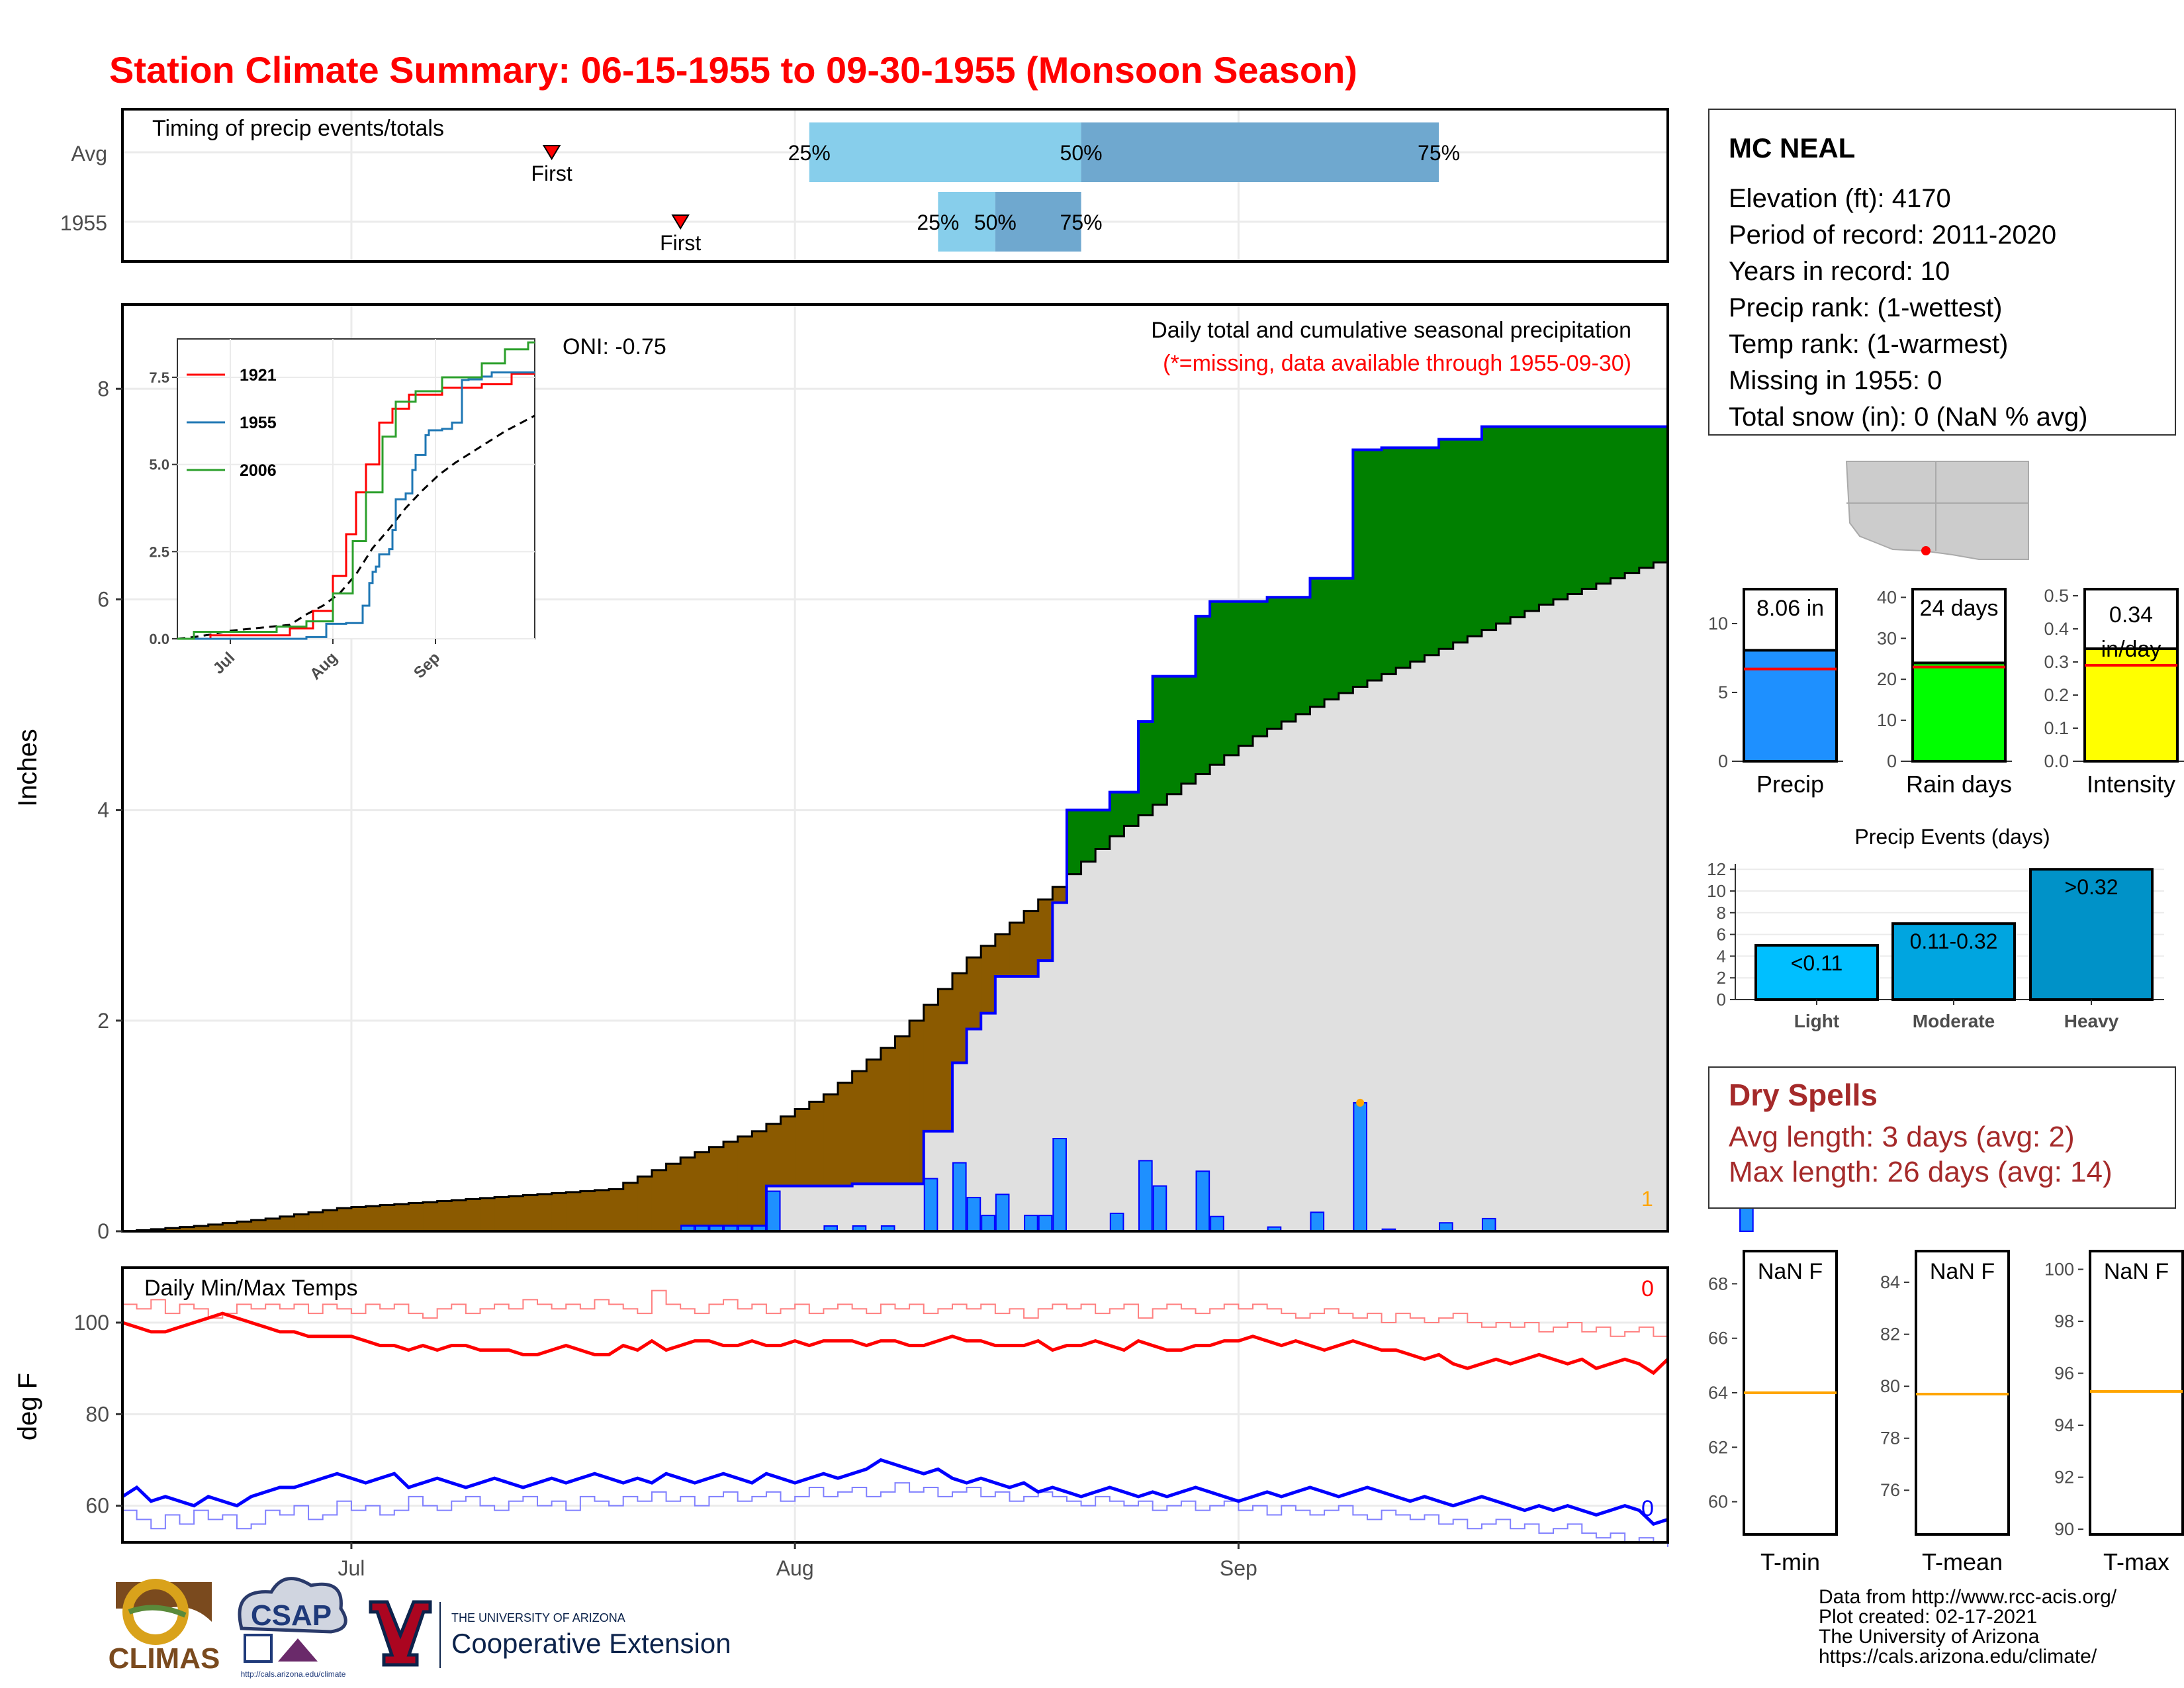  Describe the element at coordinates (2056, 695) in the screenshot. I see `summary-ytick-label: 0.2` at that location.